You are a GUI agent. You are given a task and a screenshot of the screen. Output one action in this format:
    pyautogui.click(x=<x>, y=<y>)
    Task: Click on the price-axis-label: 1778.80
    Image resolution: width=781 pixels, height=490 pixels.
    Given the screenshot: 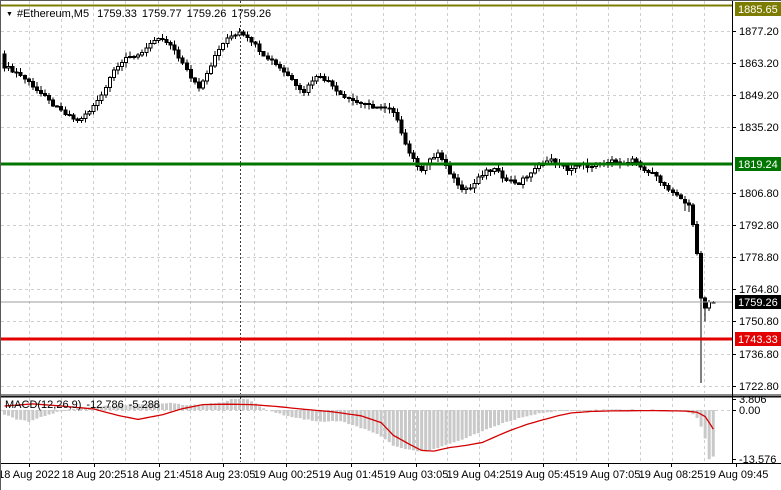 What is the action you would take?
    pyautogui.click(x=759, y=258)
    